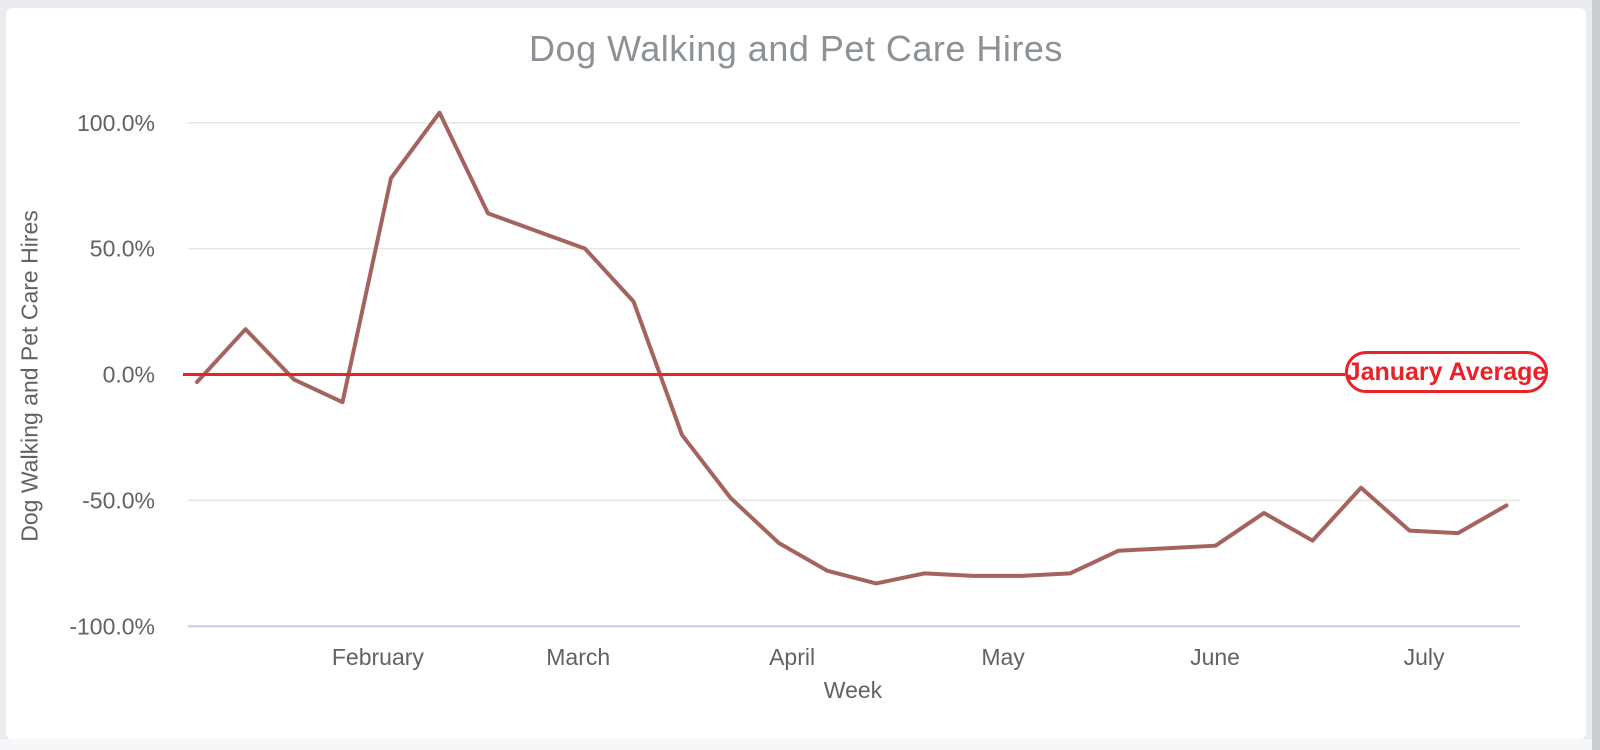 The image size is (1600, 750). I want to click on x-tick-label: July, so click(1424, 657).